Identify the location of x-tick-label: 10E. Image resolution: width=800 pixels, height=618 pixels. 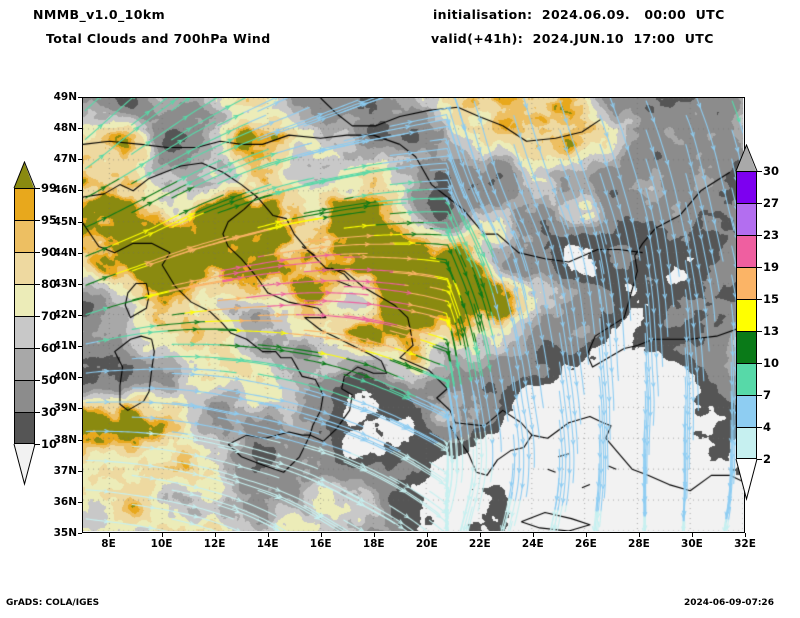
(161, 544).